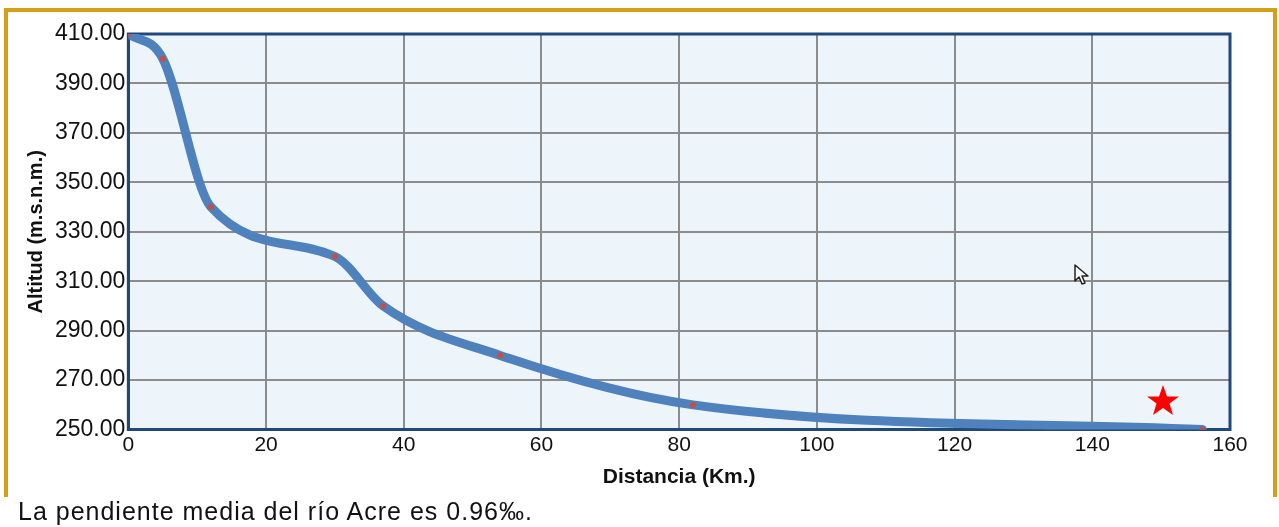 The height and width of the screenshot is (527, 1279). What do you see at coordinates (34, 232) in the screenshot?
I see `y-axis-title: Altitud (m.s.n.m.)` at bounding box center [34, 232].